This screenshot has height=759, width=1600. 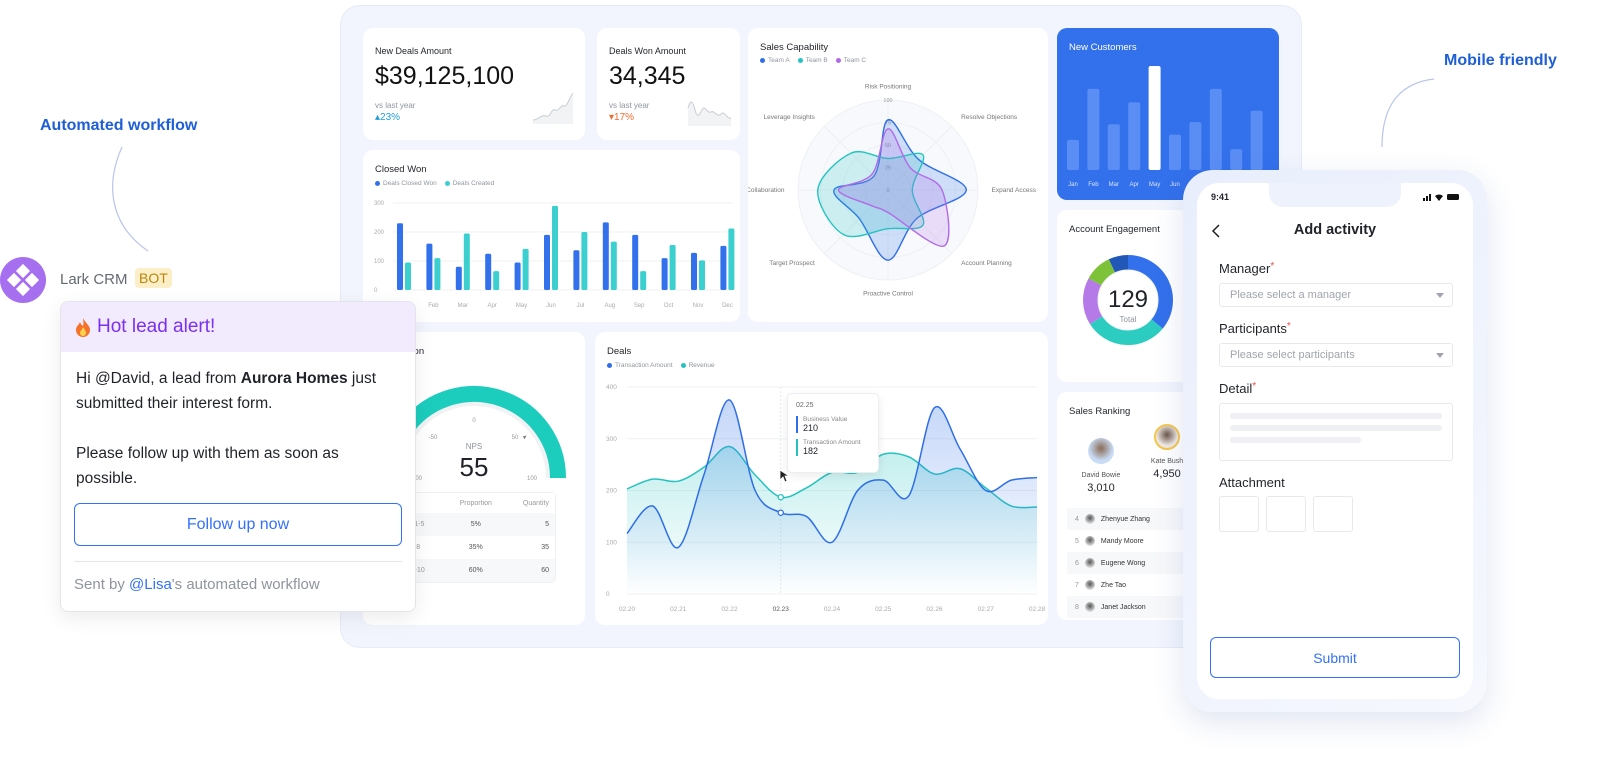 What do you see at coordinates (850, 60) in the screenshot?
I see `legend-item: Team C` at bounding box center [850, 60].